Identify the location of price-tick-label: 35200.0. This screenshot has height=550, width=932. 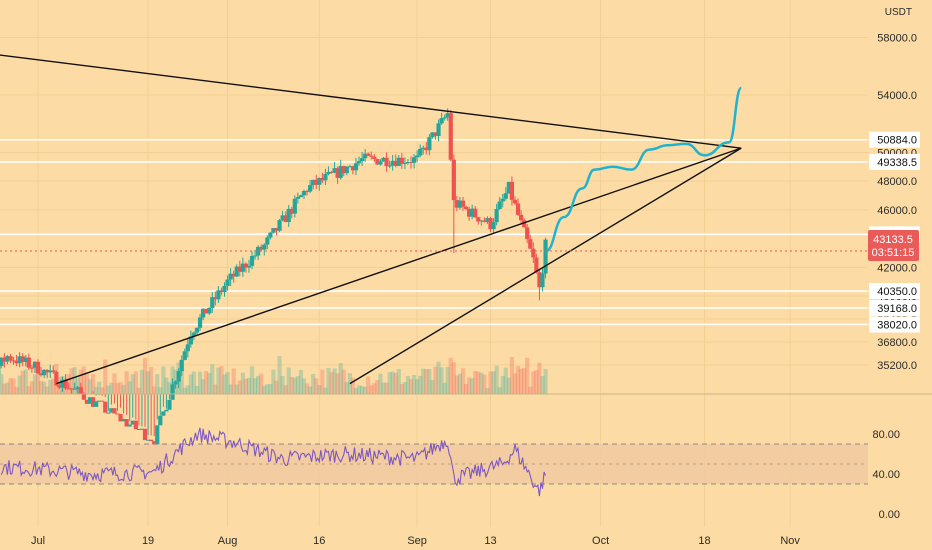
(897, 366).